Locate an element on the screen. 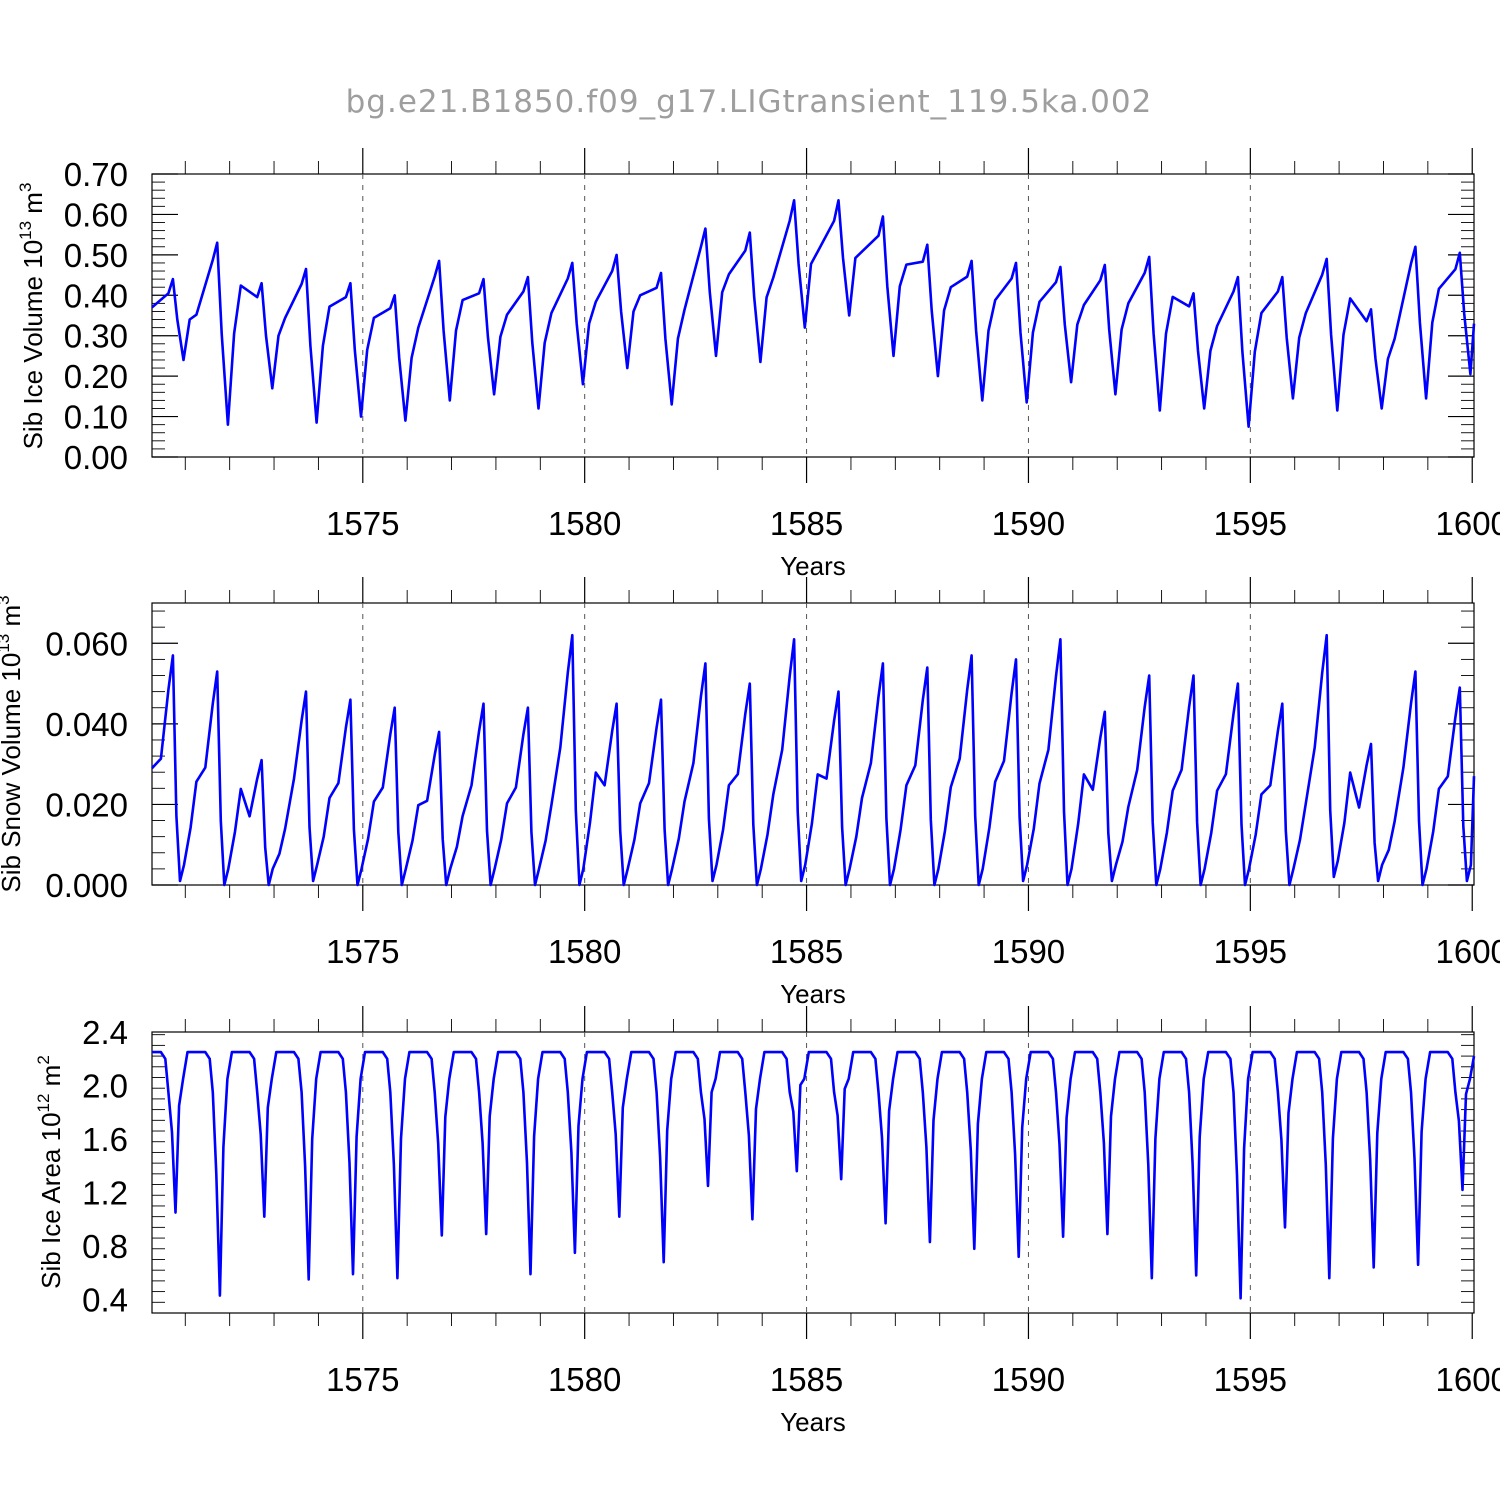 The height and width of the screenshot is (1500, 1500). y-axis-label: Sib Snow Volume 1013 m3 is located at coordinates (13, 743).